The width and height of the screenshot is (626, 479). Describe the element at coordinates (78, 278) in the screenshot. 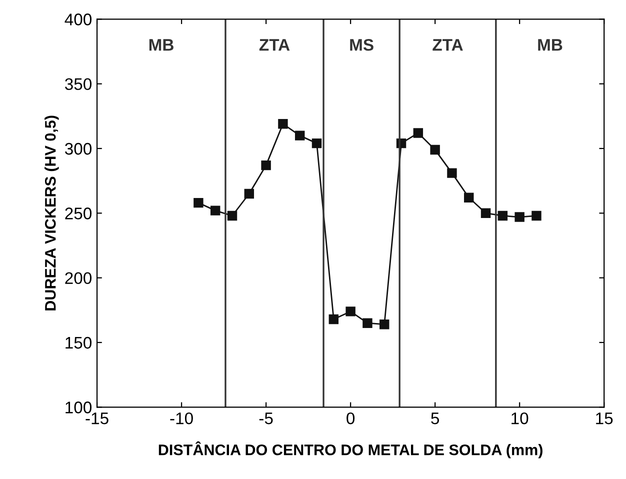

I see `y-tick-label: 200` at that location.